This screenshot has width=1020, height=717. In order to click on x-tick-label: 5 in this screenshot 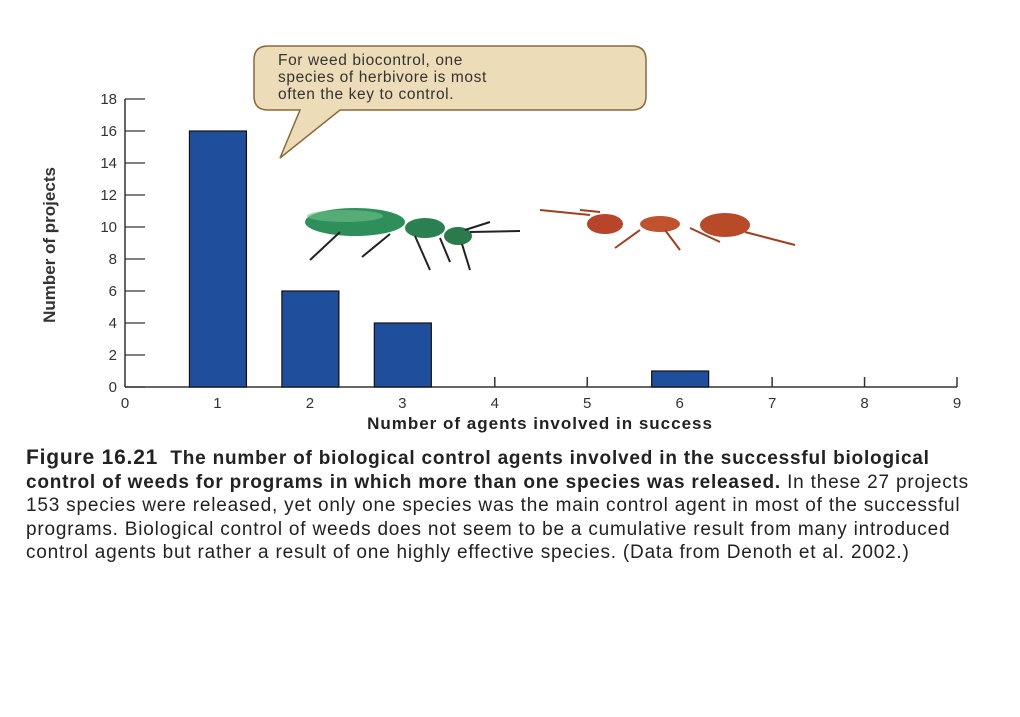, I will do `click(587, 403)`.